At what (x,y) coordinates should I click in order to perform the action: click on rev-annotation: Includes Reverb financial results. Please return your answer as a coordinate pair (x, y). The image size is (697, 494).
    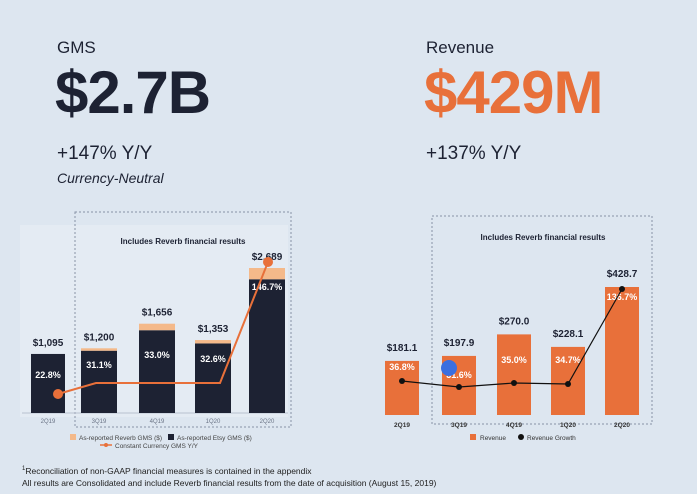
    Looking at the image, I should click on (543, 237).